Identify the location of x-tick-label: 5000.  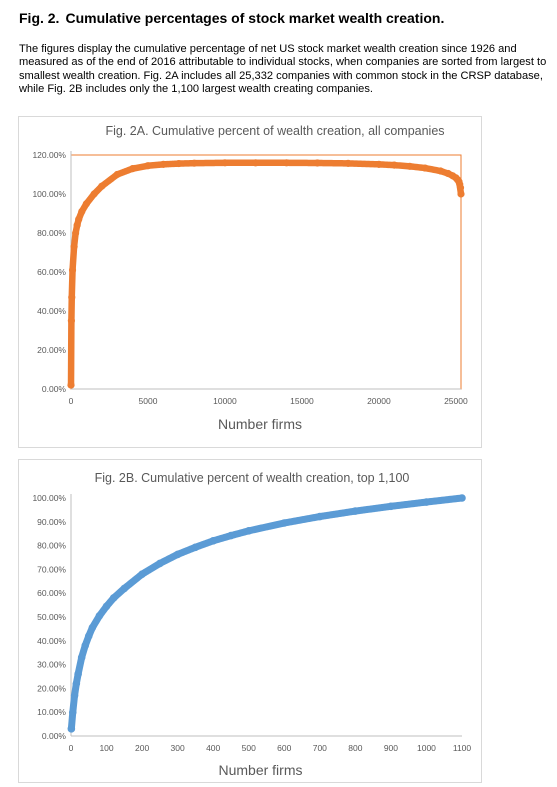
(148, 401).